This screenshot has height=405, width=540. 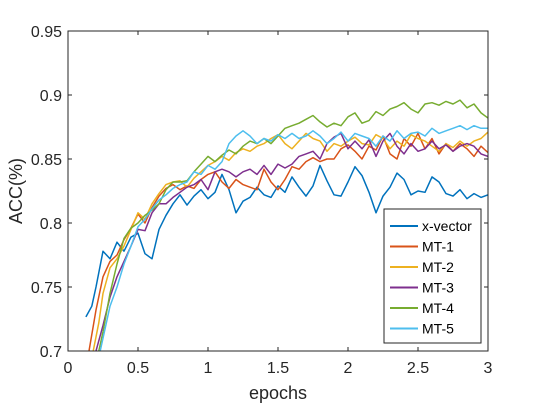 I want to click on x-tick-label: 0, so click(x=68, y=368).